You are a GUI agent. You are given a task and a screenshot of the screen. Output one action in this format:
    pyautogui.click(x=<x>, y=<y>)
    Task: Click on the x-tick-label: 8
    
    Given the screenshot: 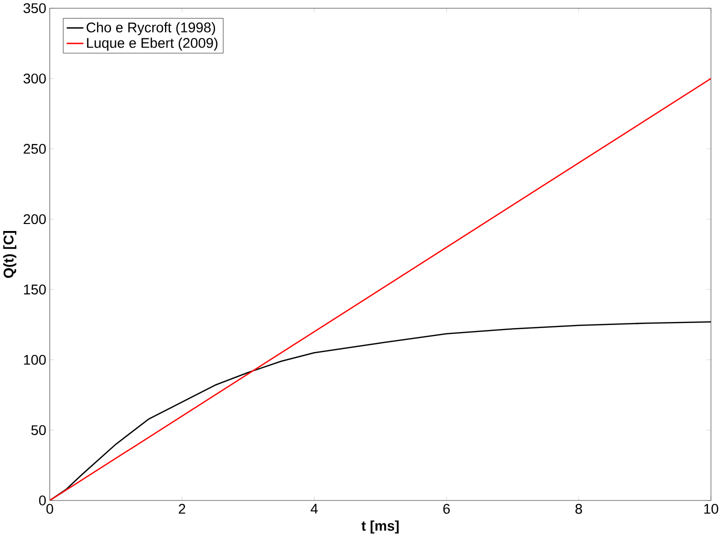 What is the action you would take?
    pyautogui.click(x=578, y=509)
    